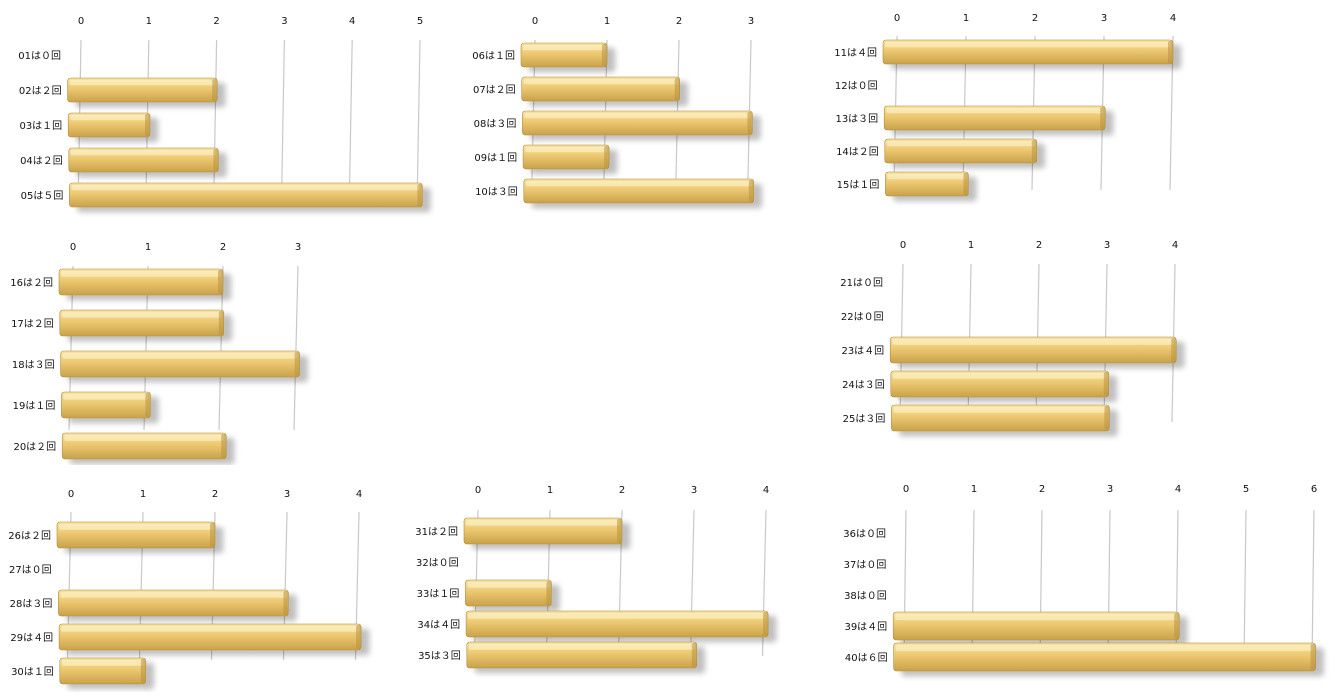  What do you see at coordinates (864, 534) in the screenshot?
I see `category-label: 36は０回` at bounding box center [864, 534].